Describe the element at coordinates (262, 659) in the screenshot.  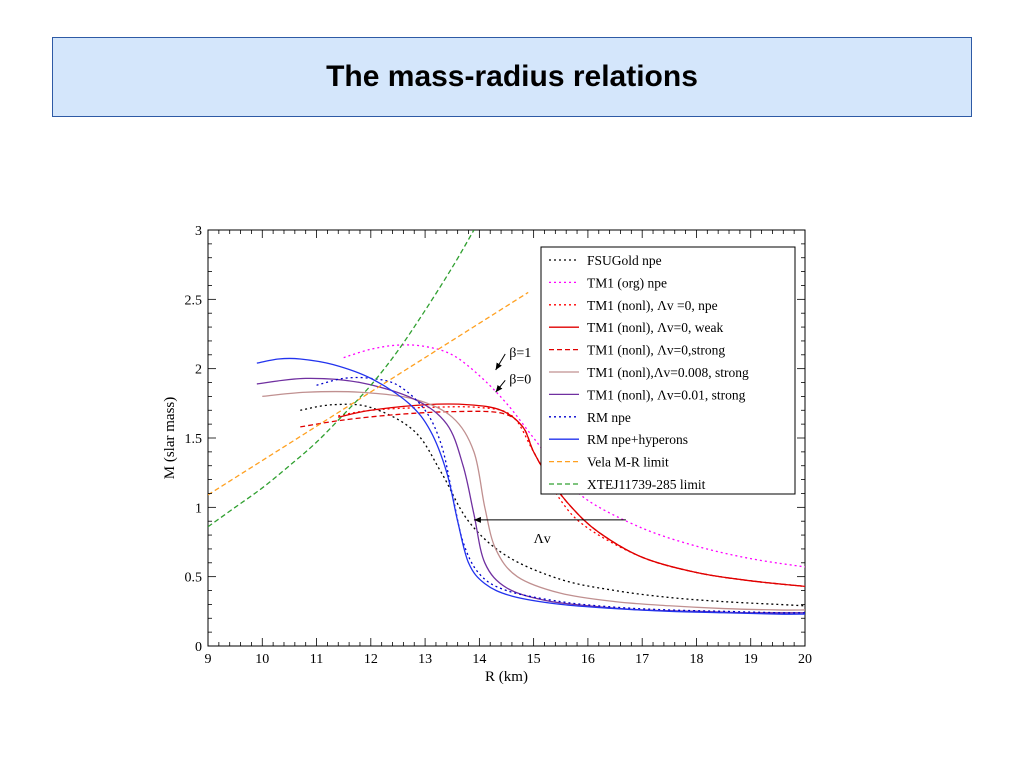
I see `x-tick-label: 10` at that location.